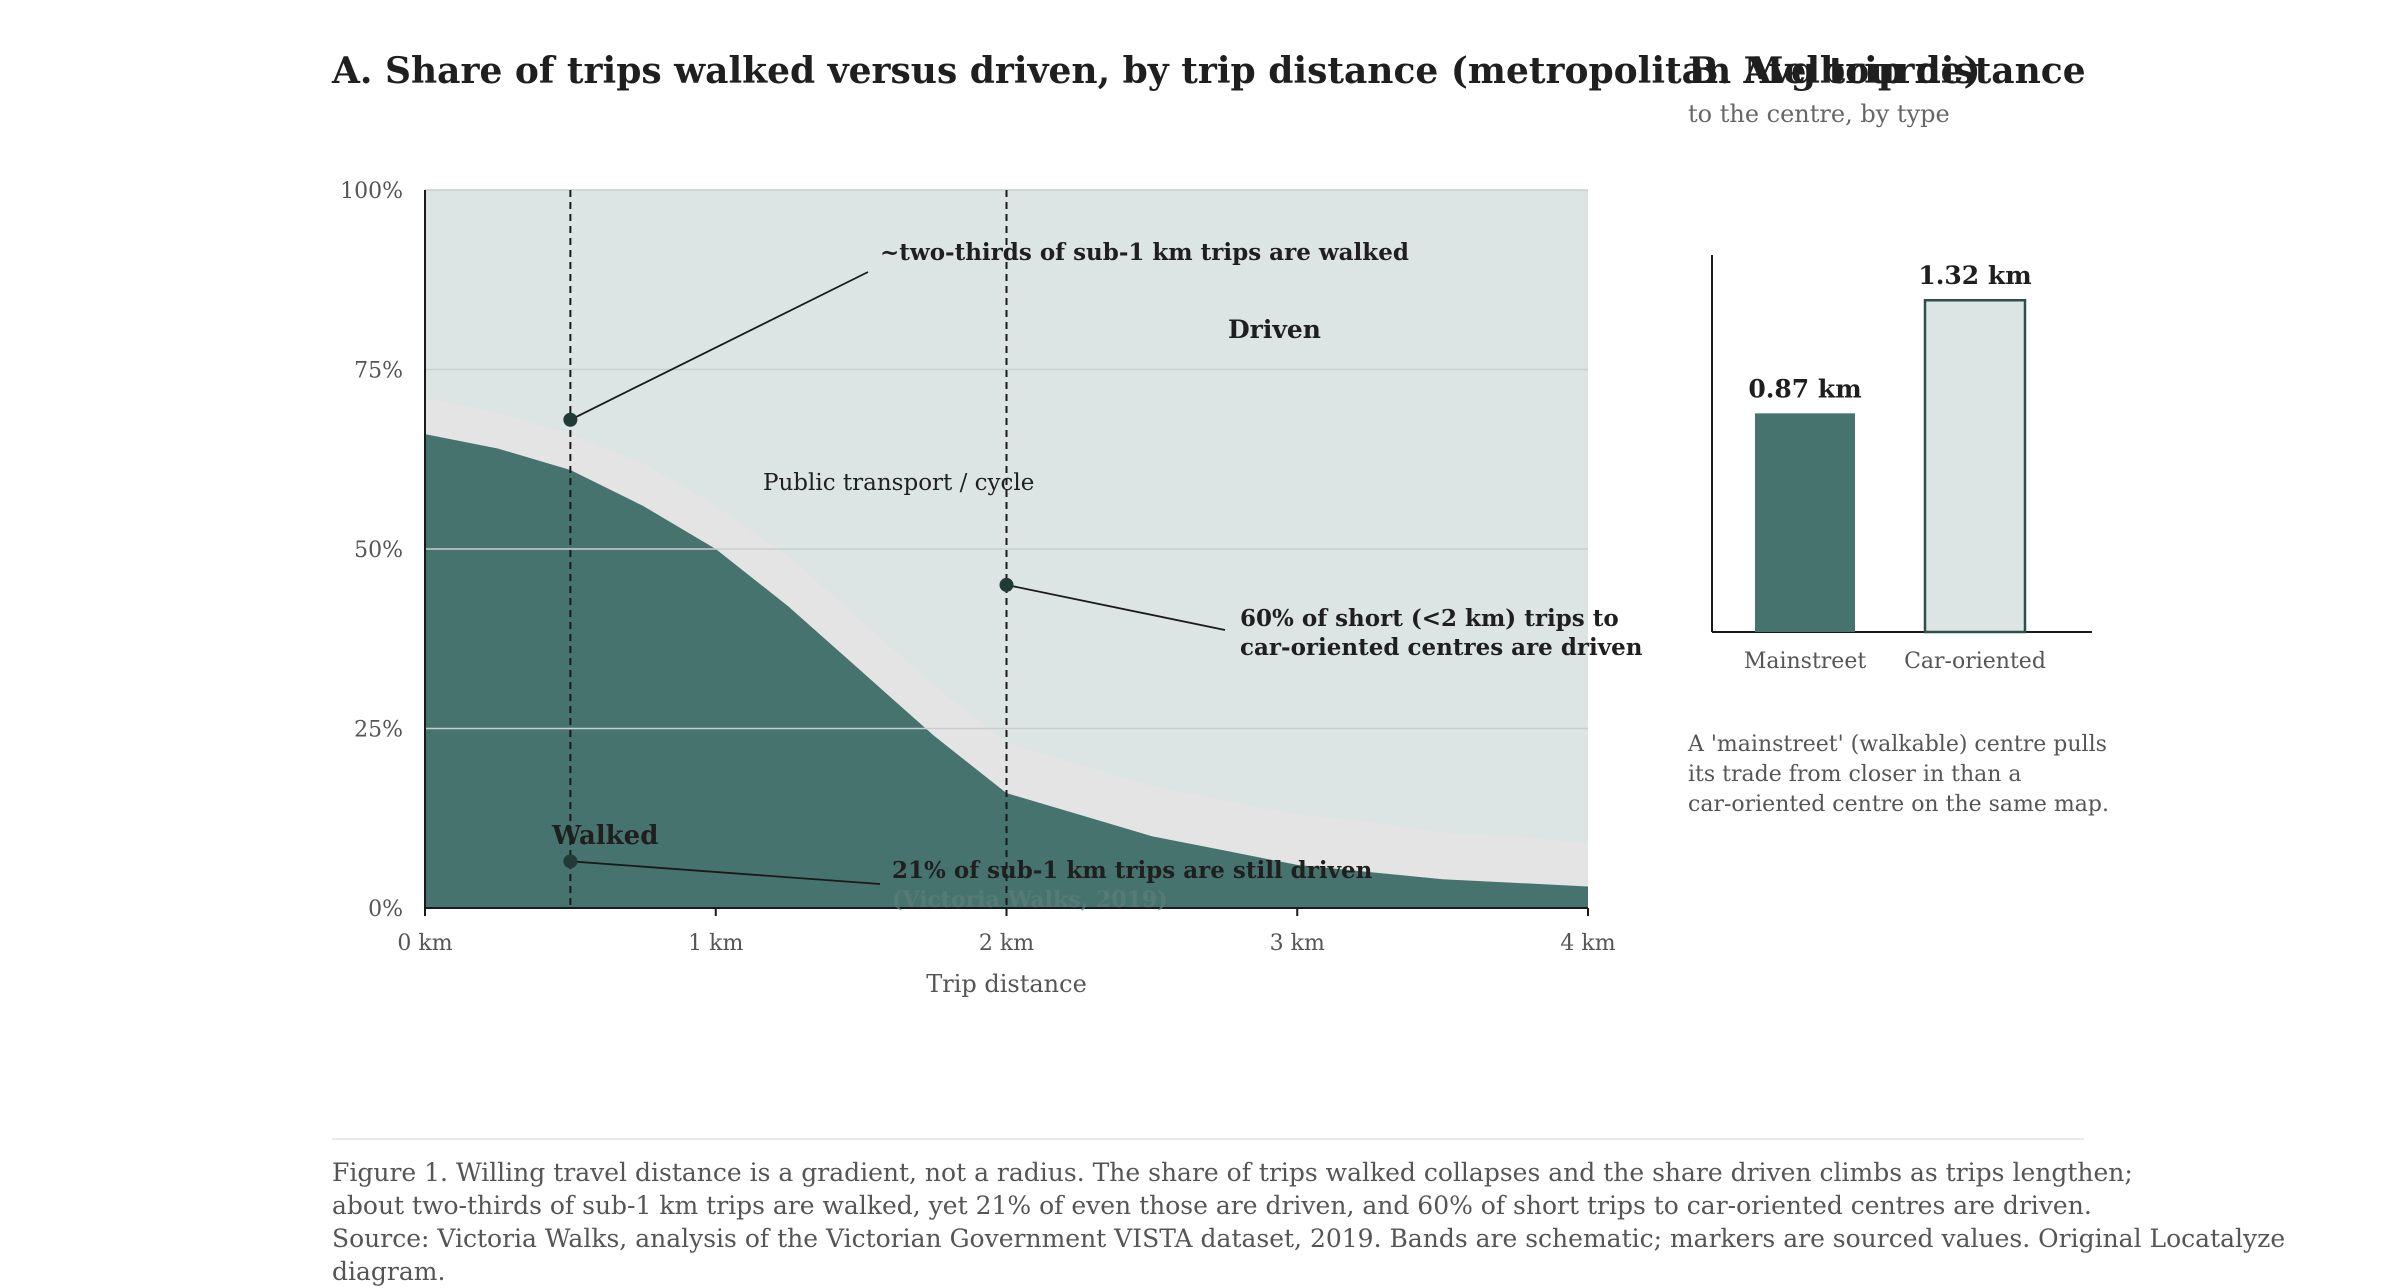 Image resolution: width=2400 pixels, height=1288 pixels. I want to click on bar-value-label: 1.32 km, so click(1974, 275).